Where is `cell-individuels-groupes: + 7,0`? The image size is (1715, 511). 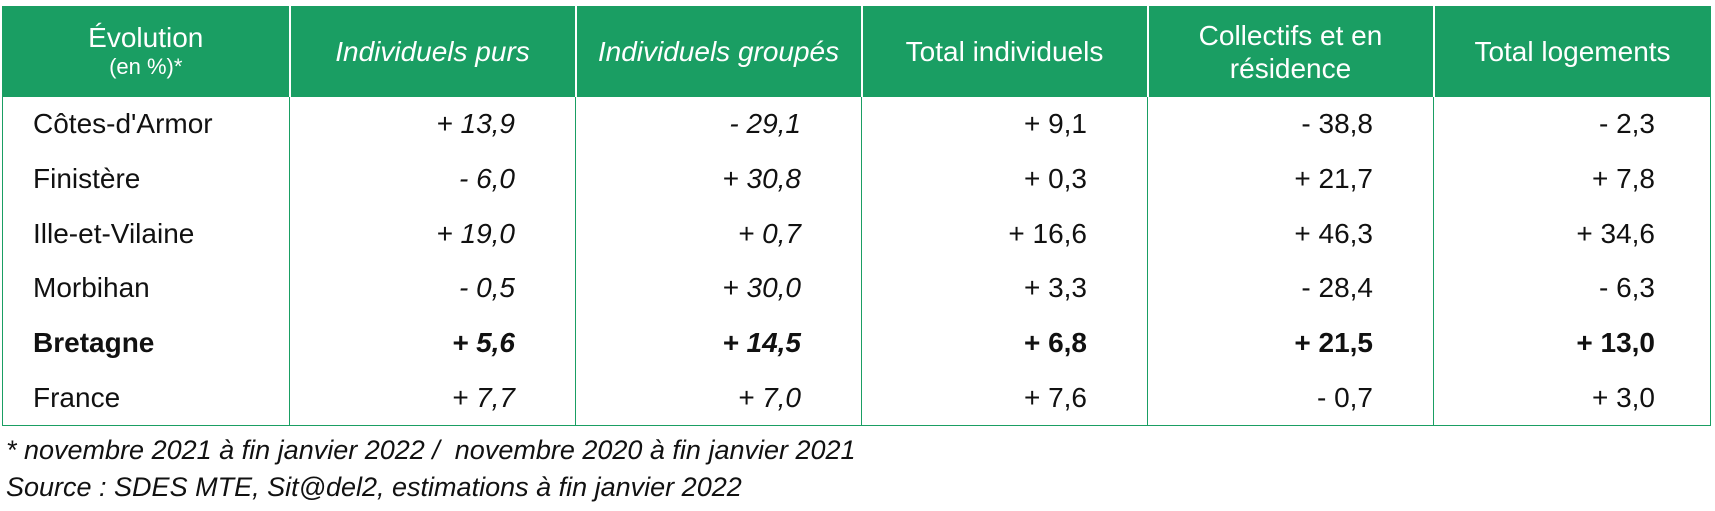 cell-individuels-groupes: + 7,0 is located at coordinates (718, 398).